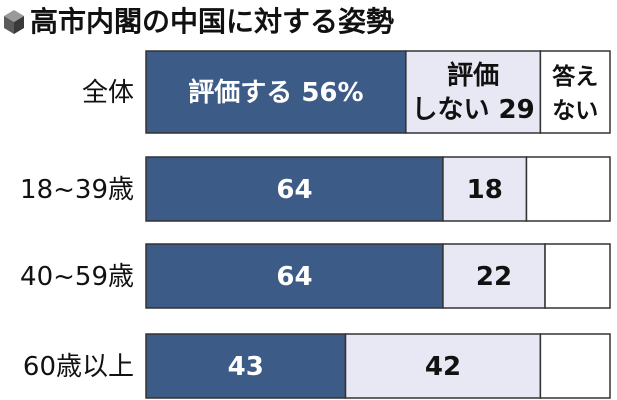  Describe the element at coordinates (575, 76) in the screenshot. I see `data-label: 答え` at that location.